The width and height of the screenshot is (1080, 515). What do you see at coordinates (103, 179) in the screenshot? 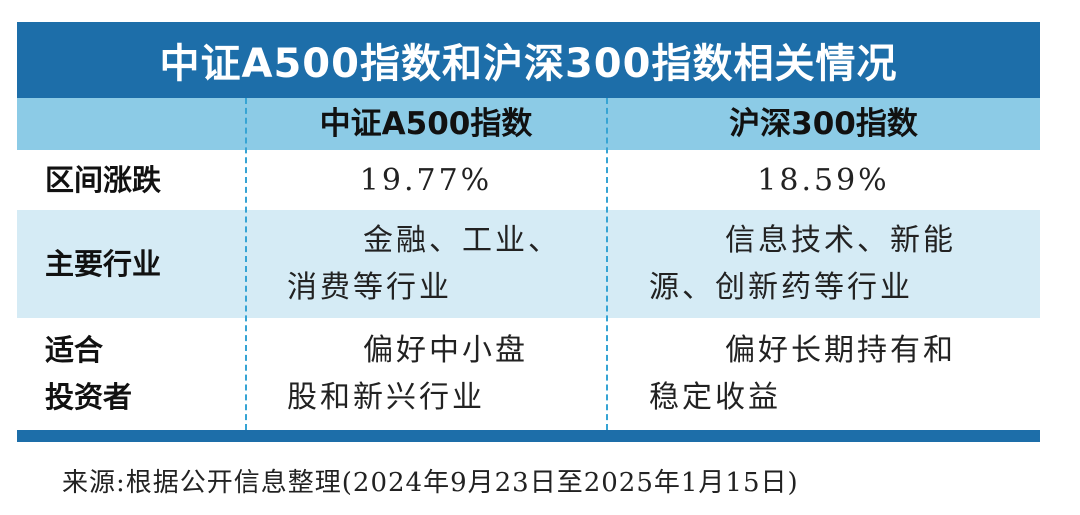
I see `row-label: 区间涨跌` at bounding box center [103, 179].